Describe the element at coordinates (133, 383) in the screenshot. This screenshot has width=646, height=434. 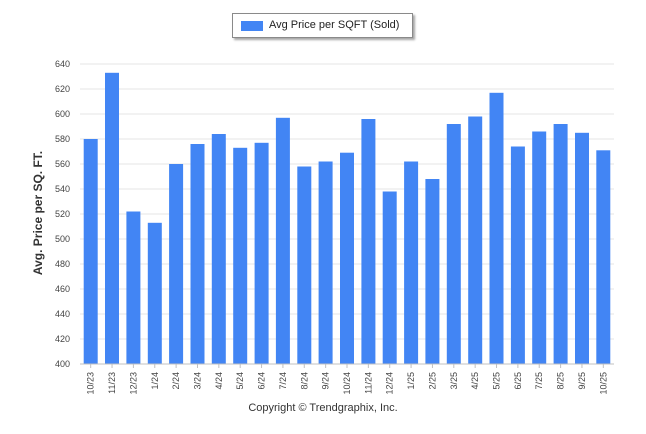
I see `x-tick-label: 12/23` at that location.